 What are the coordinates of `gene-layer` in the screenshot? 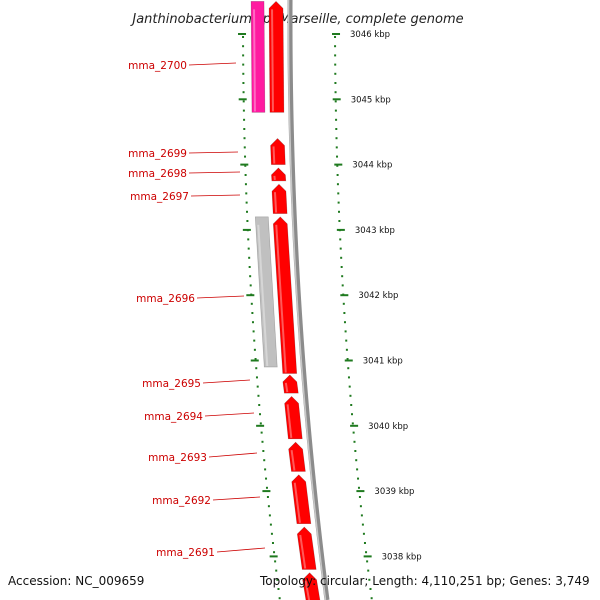 It's located at (285, 300).